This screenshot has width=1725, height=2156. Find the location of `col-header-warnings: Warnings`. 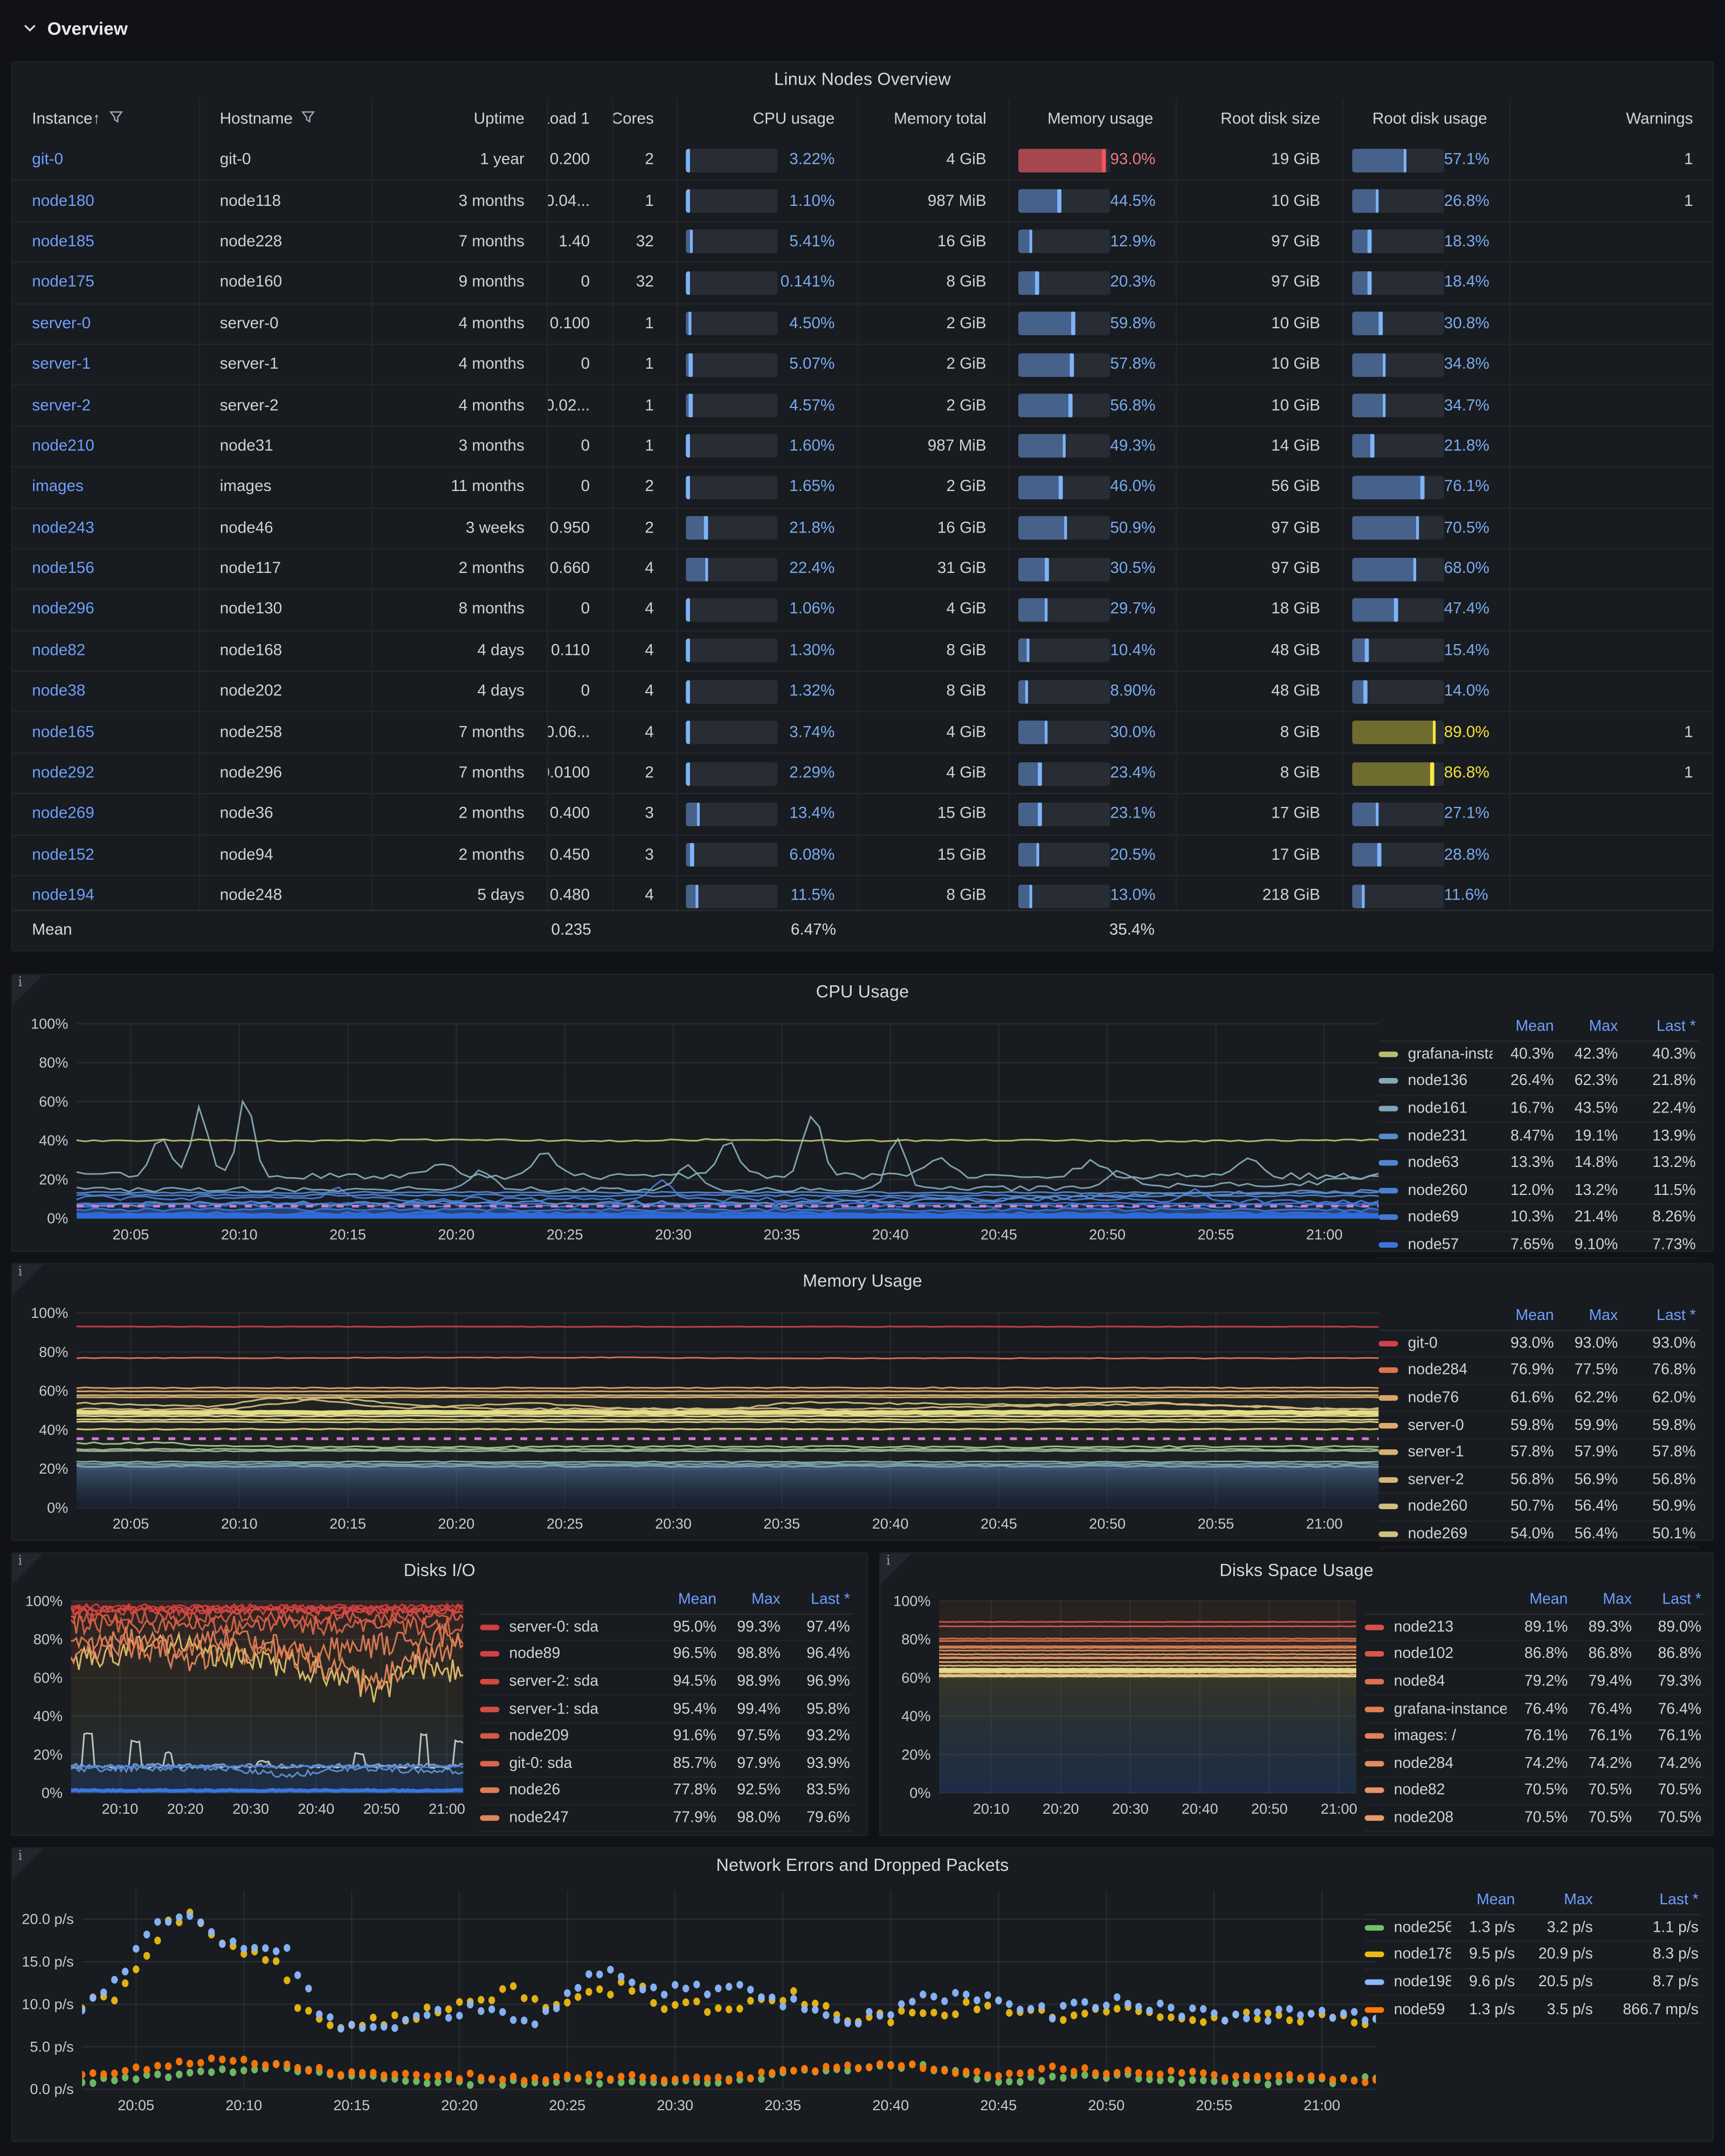

col-header-warnings: Warnings is located at coordinates (1613, 119).